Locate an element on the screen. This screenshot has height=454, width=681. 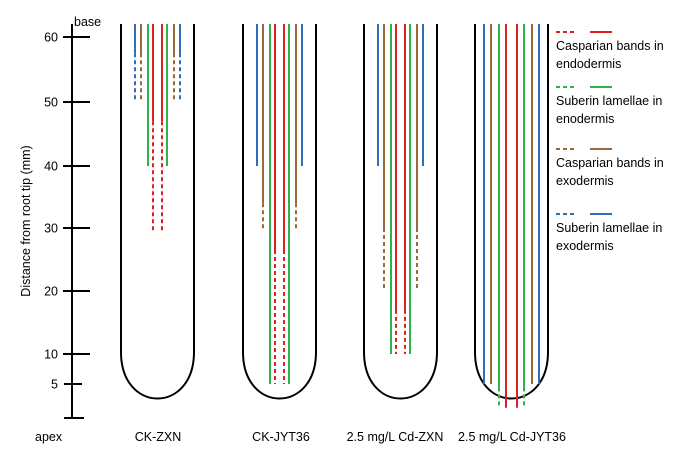
axis-ticks: 60 50 40 30 20 10 5 is located at coordinates (67, 225).